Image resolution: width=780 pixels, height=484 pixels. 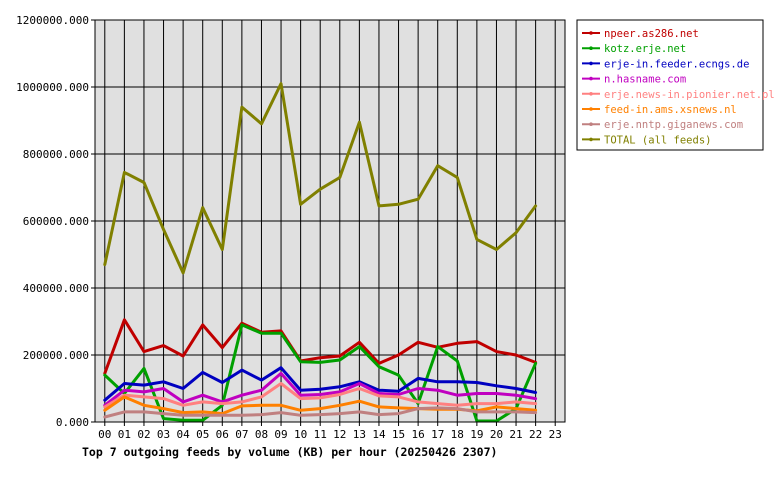 I want to click on x-tick-label: 03, so click(x=163, y=434).